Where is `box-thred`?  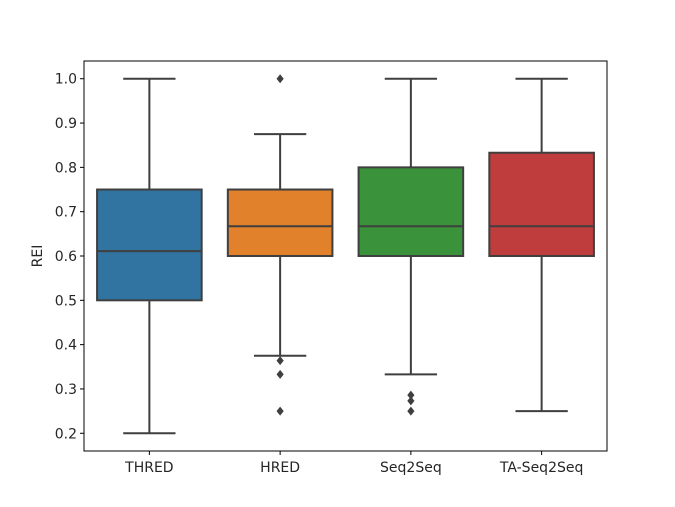 box-thred is located at coordinates (149, 256).